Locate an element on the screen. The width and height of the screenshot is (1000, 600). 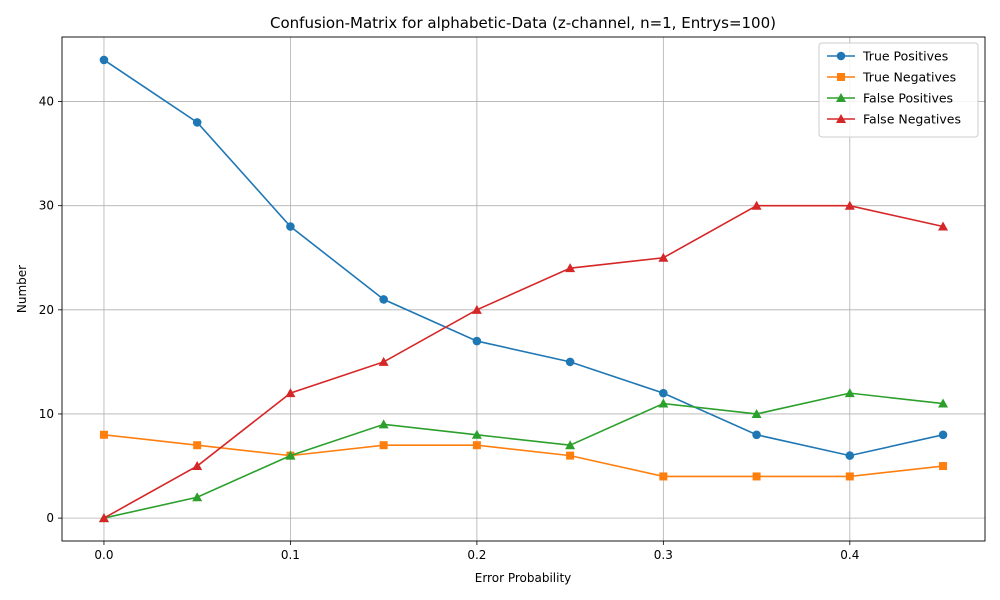
y-axis-label: Number is located at coordinates (22, 289).